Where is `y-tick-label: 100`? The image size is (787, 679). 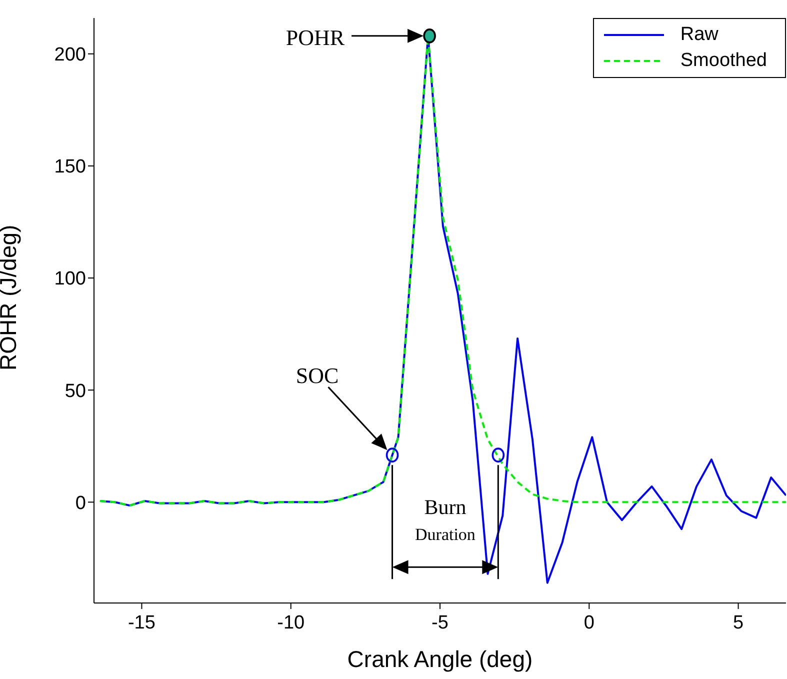 y-tick-label: 100 is located at coordinates (70, 279).